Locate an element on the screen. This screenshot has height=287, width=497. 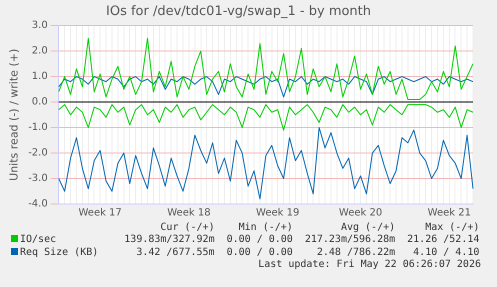
x-tick-label: Week 19 is located at coordinates (278, 213).